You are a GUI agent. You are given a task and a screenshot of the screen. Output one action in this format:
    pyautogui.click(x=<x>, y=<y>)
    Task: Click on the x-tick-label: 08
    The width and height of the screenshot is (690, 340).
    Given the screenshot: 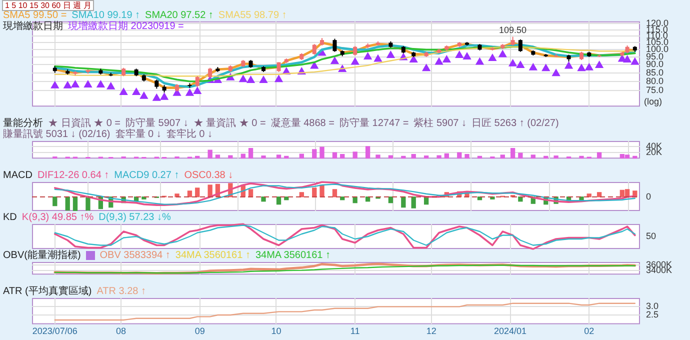 What is the action you would take?
    pyautogui.click(x=121, y=331)
    